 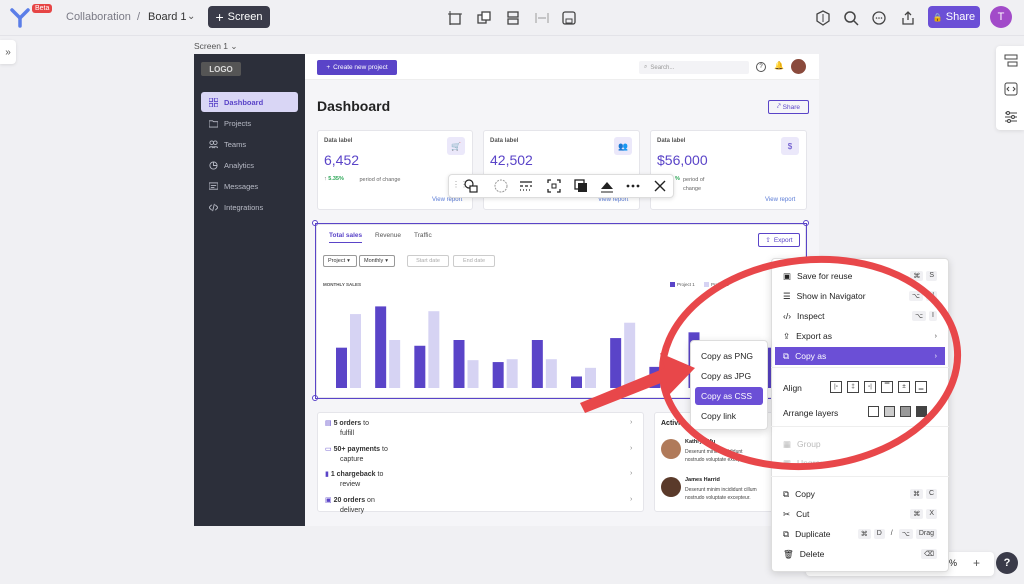 I want to click on close-icon, so click(x=660, y=186).